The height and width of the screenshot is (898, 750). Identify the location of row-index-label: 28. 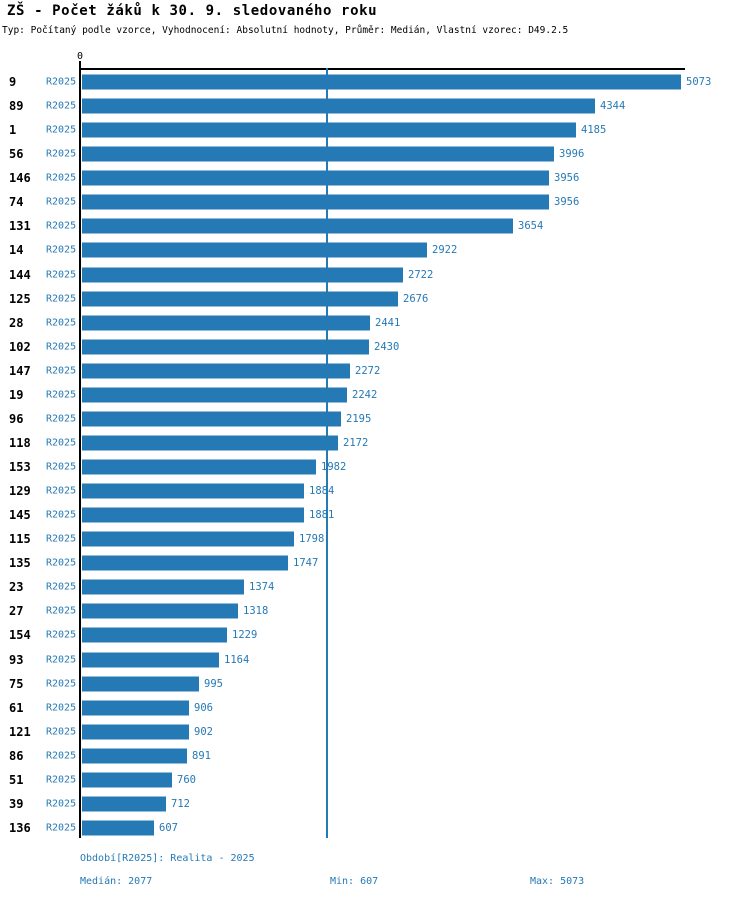
(16, 322).